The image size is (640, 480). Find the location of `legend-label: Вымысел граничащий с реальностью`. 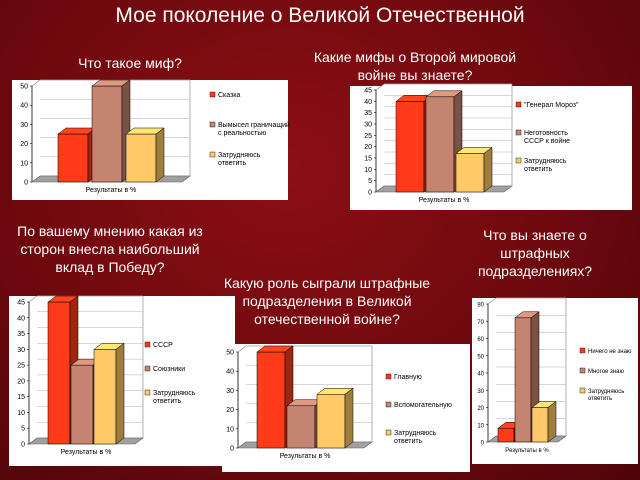

legend-label: Вымысел граничащий с реальностью is located at coordinates (254, 129).